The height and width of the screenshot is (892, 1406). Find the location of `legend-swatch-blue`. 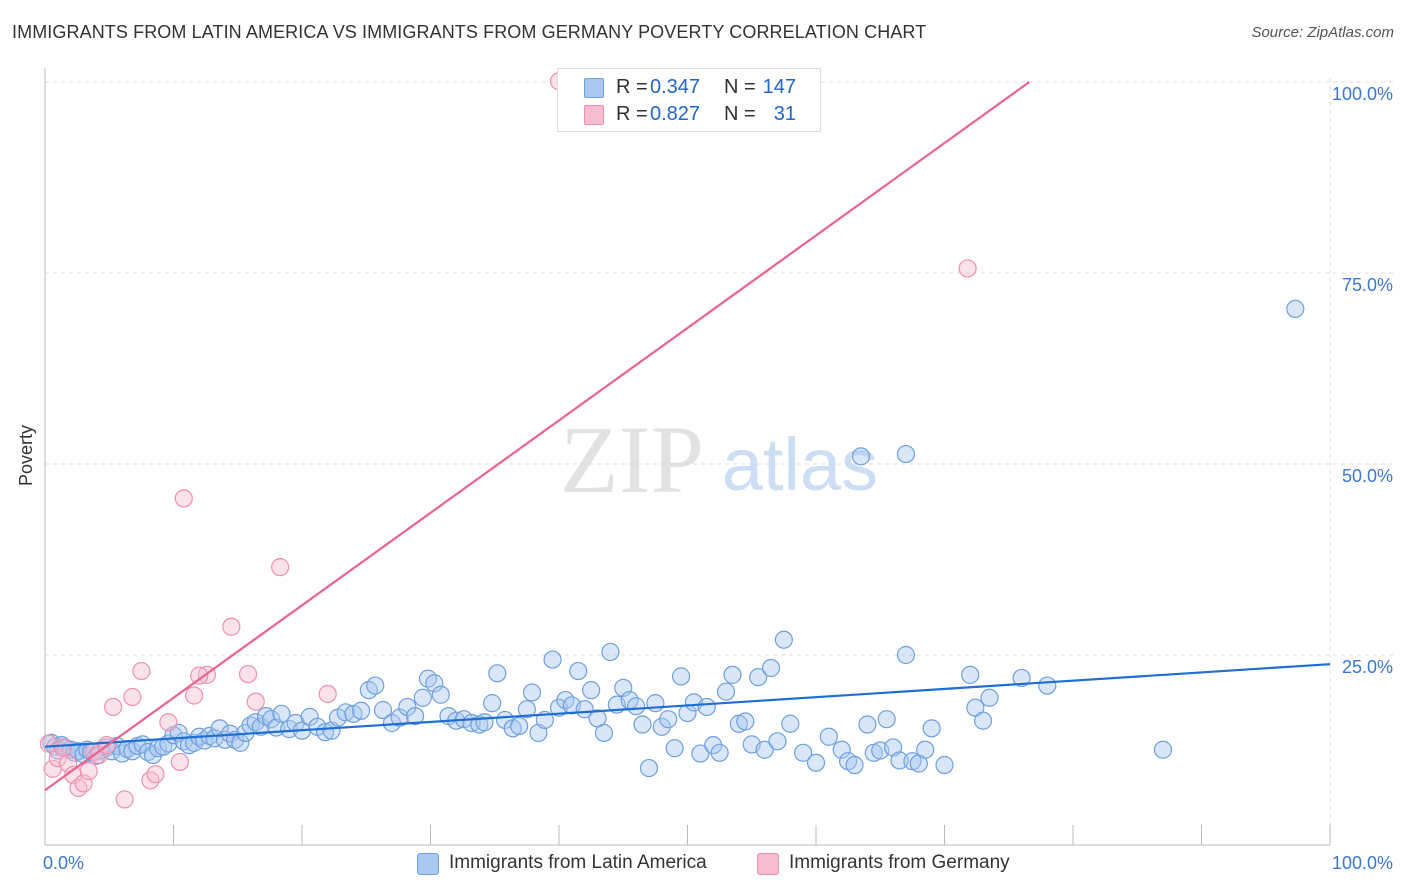

legend-swatch-blue is located at coordinates (428, 864).